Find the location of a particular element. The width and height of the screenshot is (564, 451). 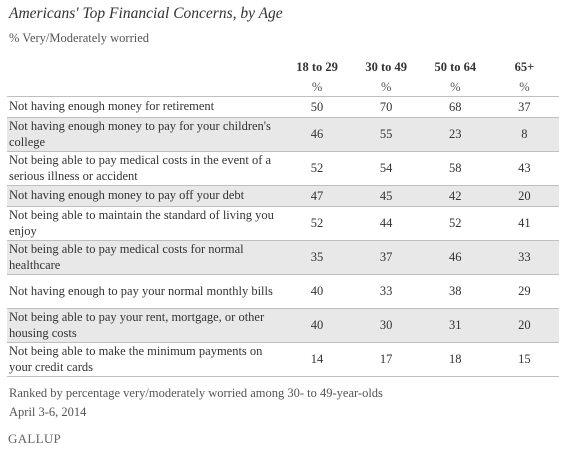

value-cell: 58 is located at coordinates (455, 168).